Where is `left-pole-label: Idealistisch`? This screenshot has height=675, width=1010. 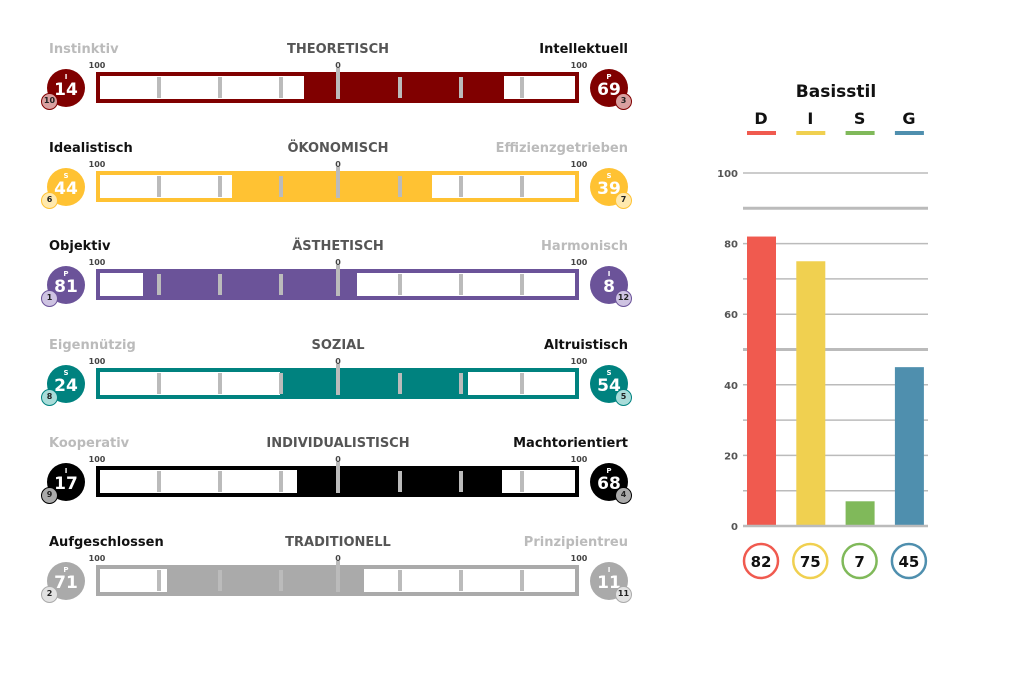 left-pole-label: Idealistisch is located at coordinates (91, 148).